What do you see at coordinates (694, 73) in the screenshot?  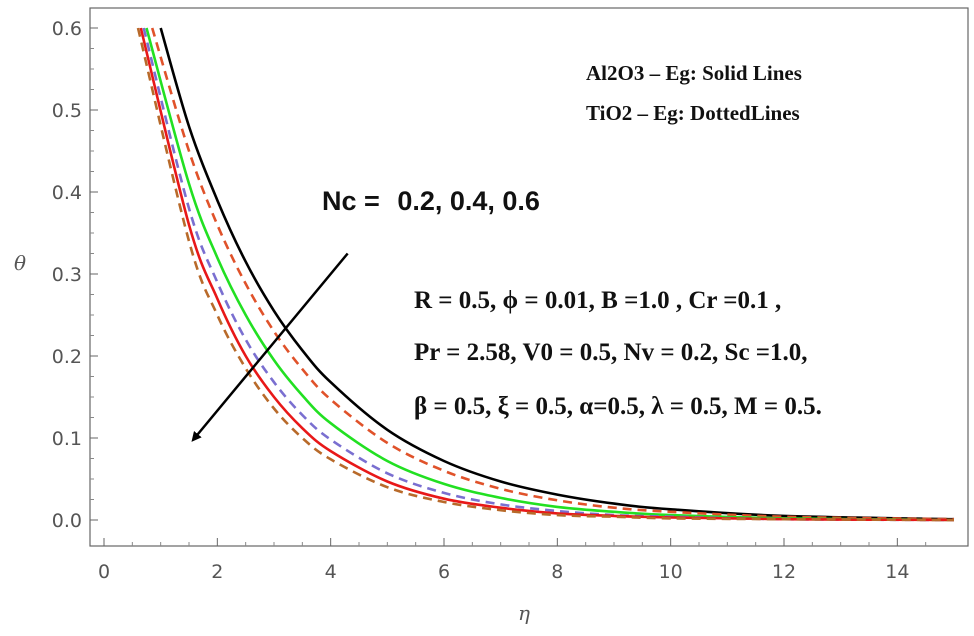 I see `legend-solid: Al2O3 – Eg: Solid Lines` at bounding box center [694, 73].